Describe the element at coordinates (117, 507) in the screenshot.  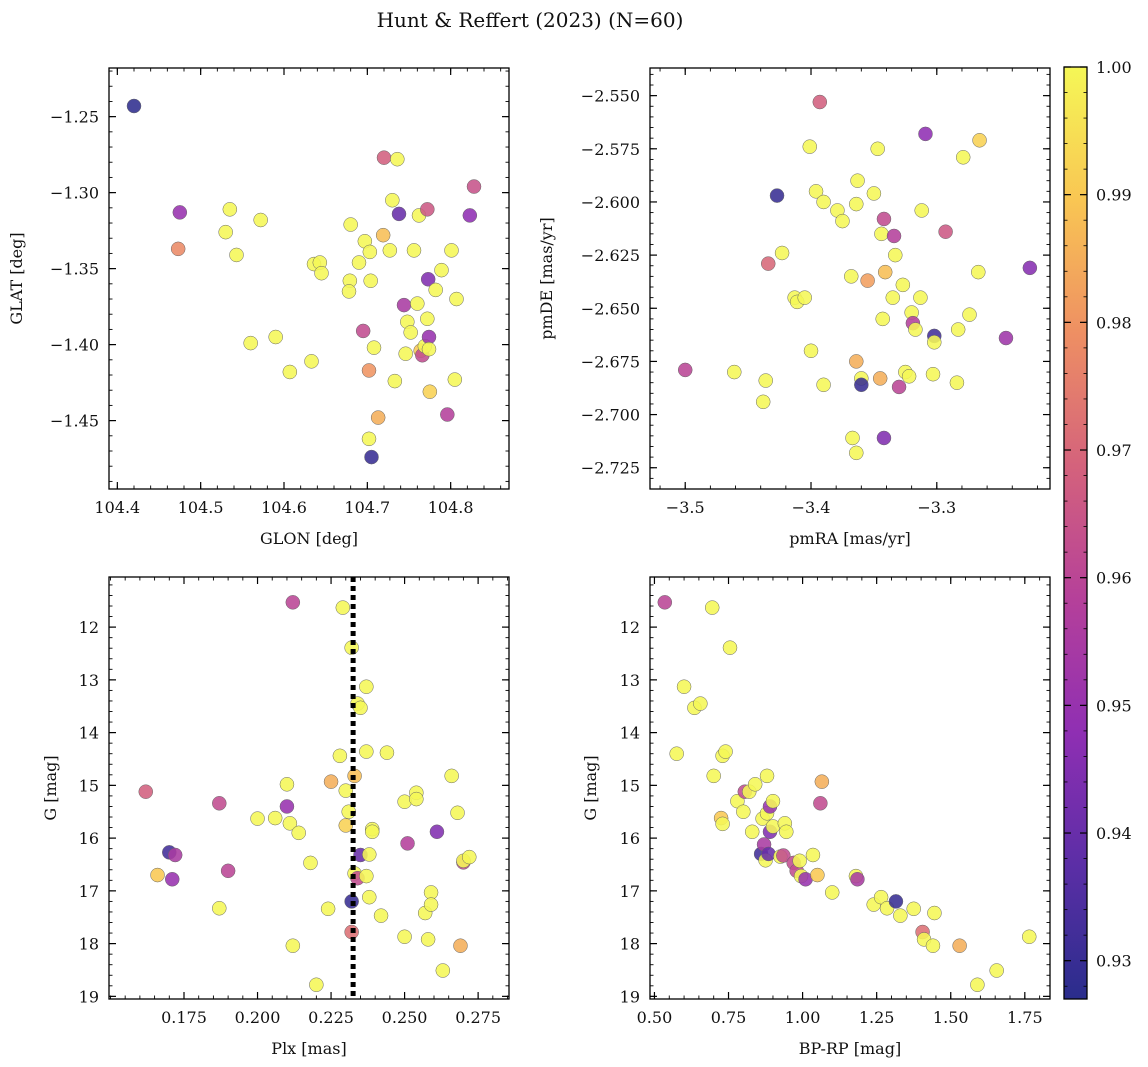
I see `x-tick-label: 104.4` at that location.